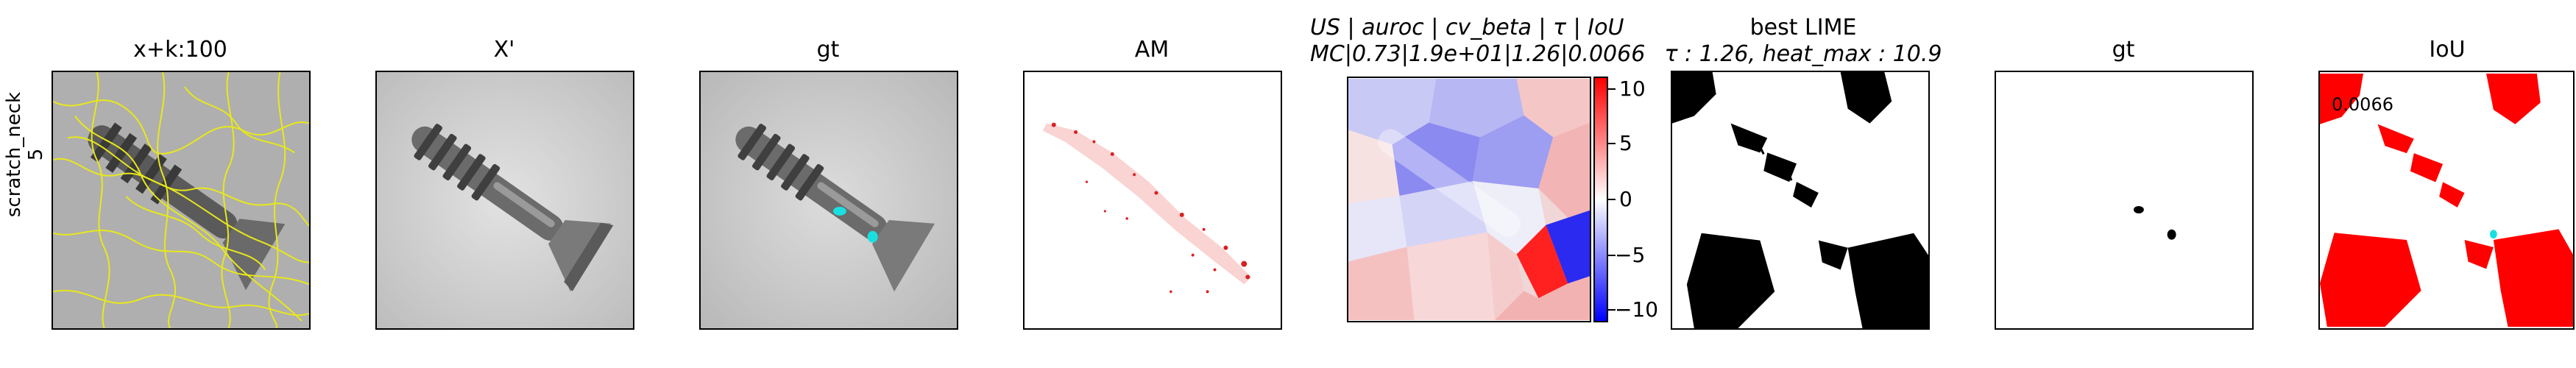  I want to click on best-lime-mask, so click(1800, 200).